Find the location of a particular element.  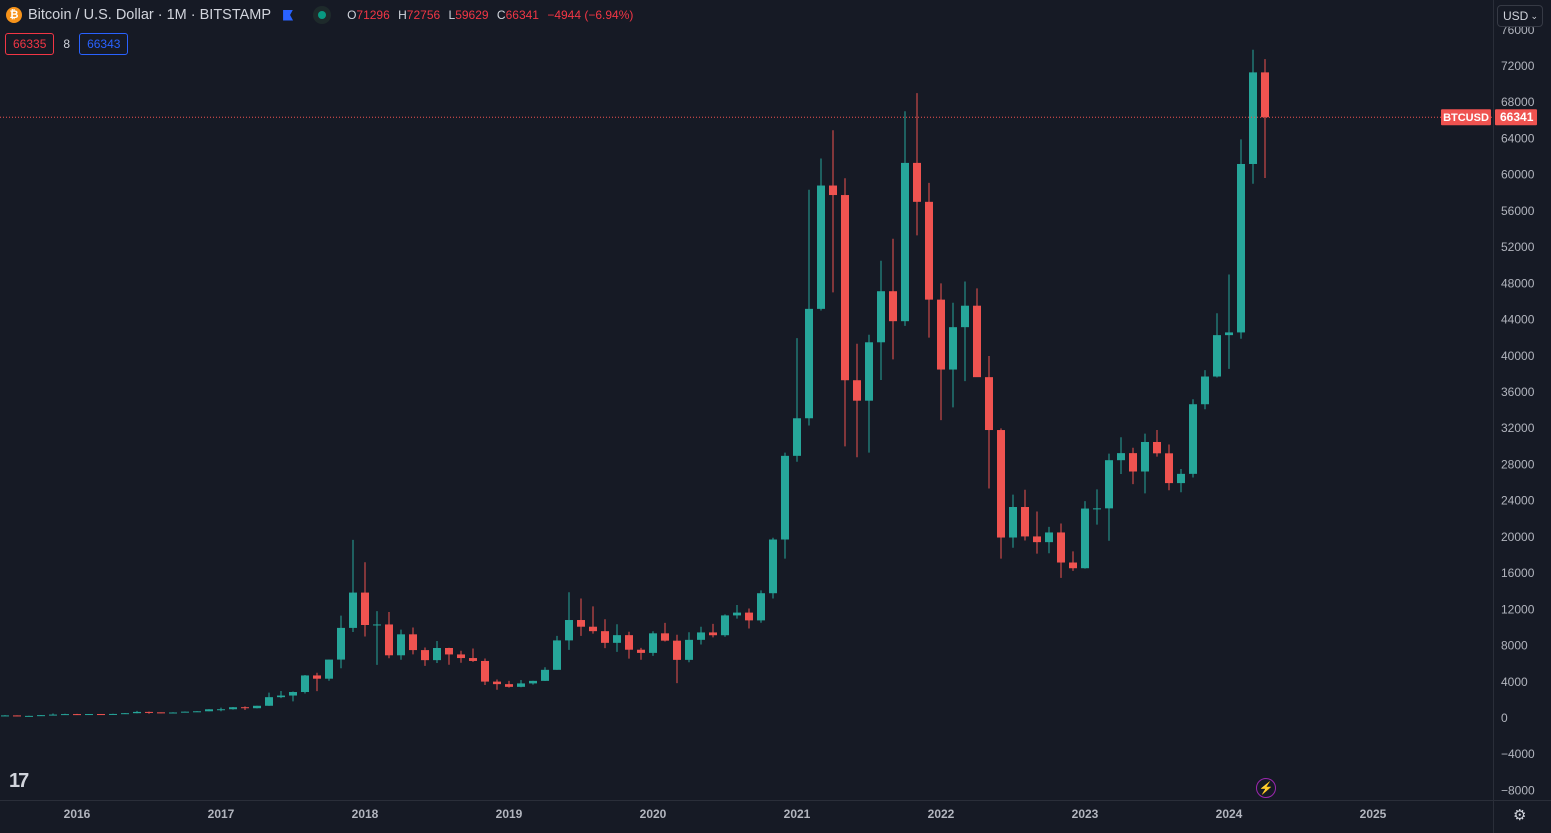

flag-icon is located at coordinates (288, 15).